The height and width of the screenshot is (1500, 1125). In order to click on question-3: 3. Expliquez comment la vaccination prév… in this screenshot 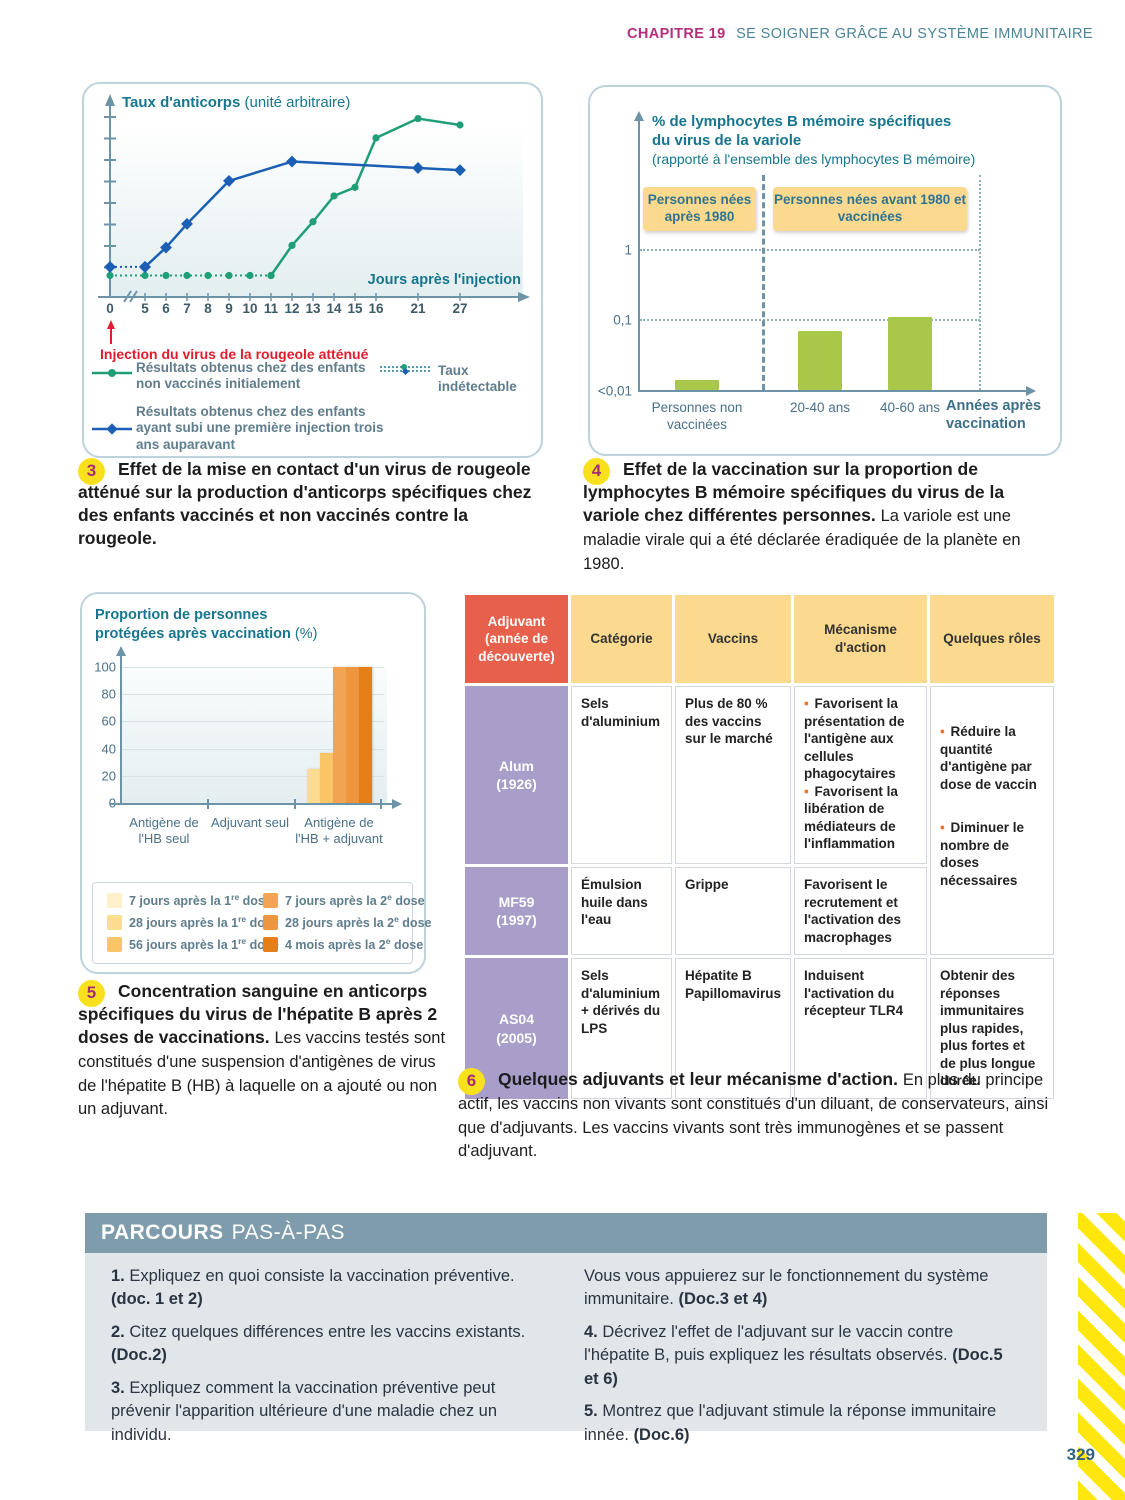, I will do `click(304, 1411)`.